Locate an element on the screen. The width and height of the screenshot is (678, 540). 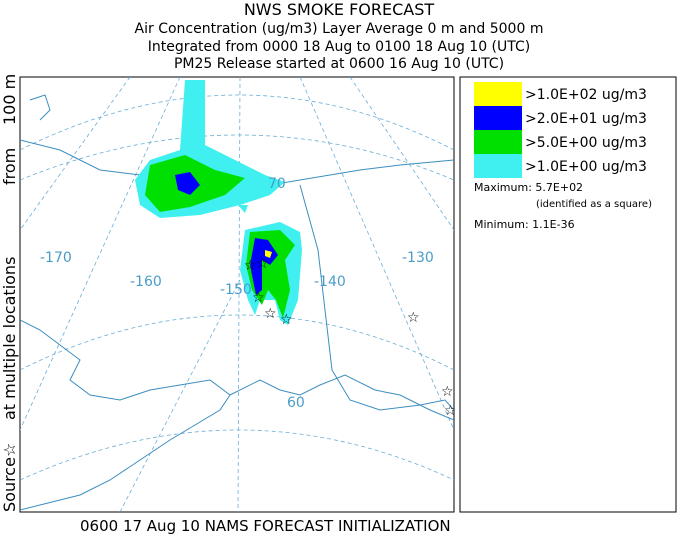
map-label: -150 is located at coordinates (236, 290).